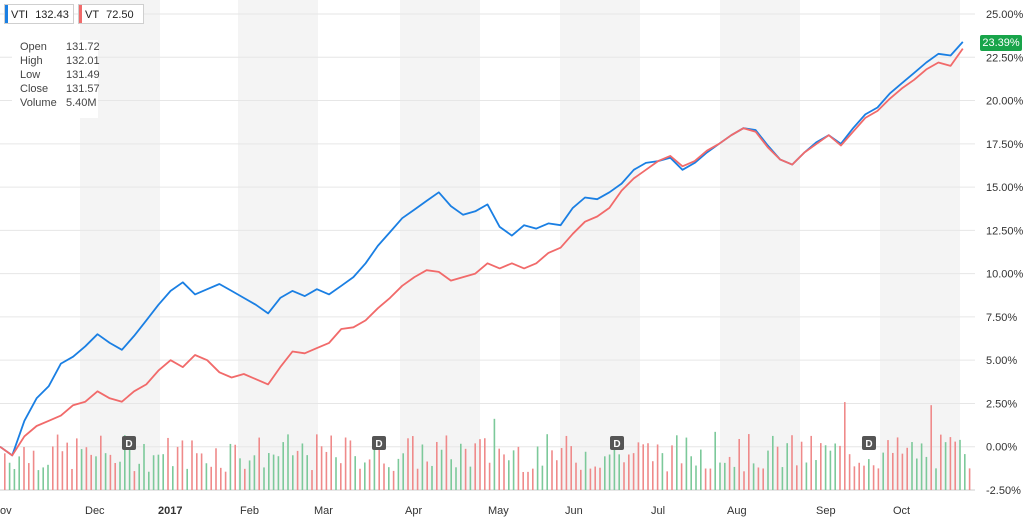  Describe the element at coordinates (56, 89) in the screenshot. I see `ohlc-close-row: Close 131.57` at that location.